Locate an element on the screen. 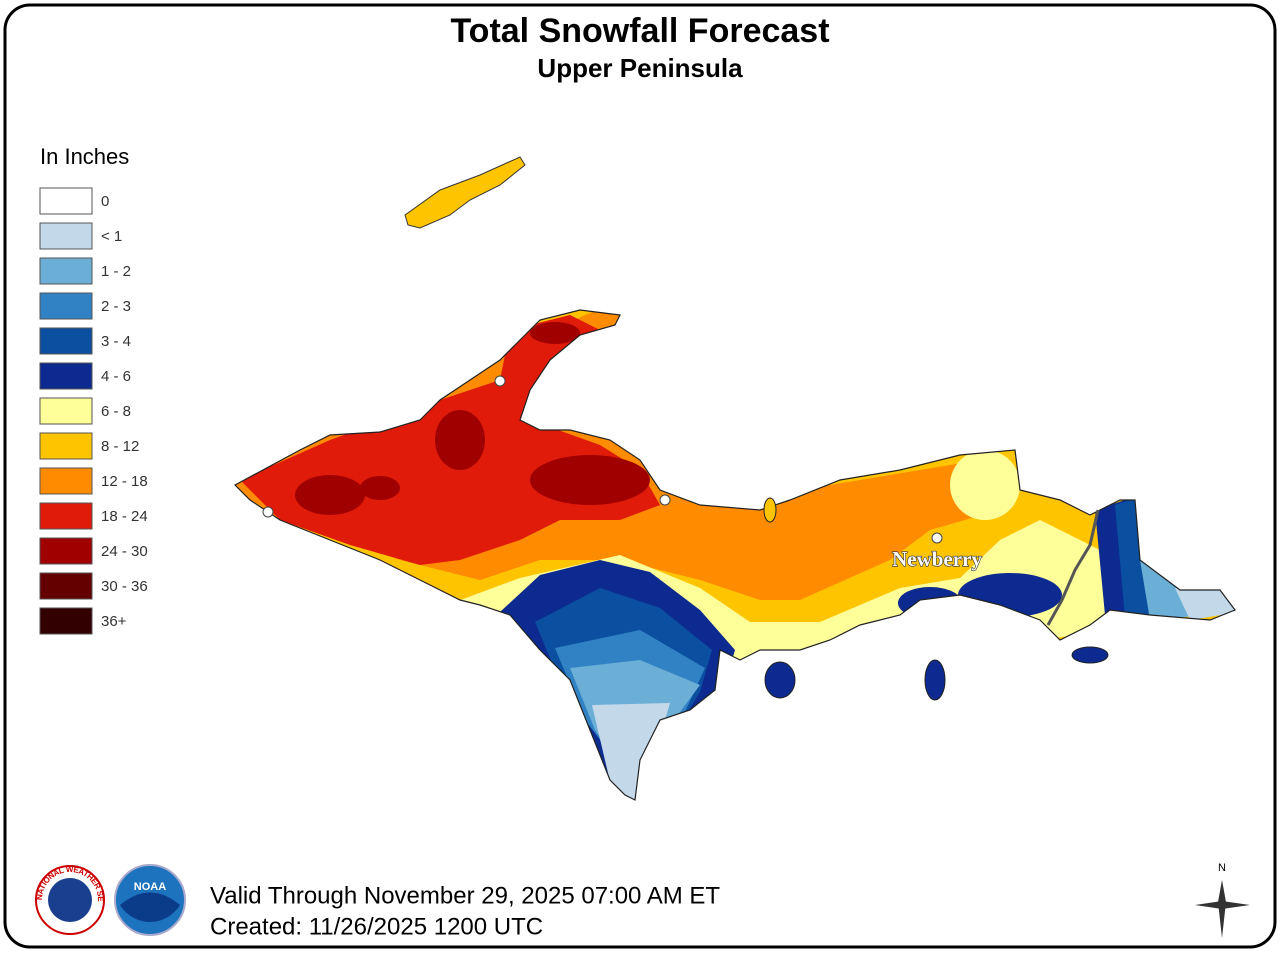 Image resolution: width=1280 pixels, height=957 pixels. county-line is located at coordinates (1073, 567).